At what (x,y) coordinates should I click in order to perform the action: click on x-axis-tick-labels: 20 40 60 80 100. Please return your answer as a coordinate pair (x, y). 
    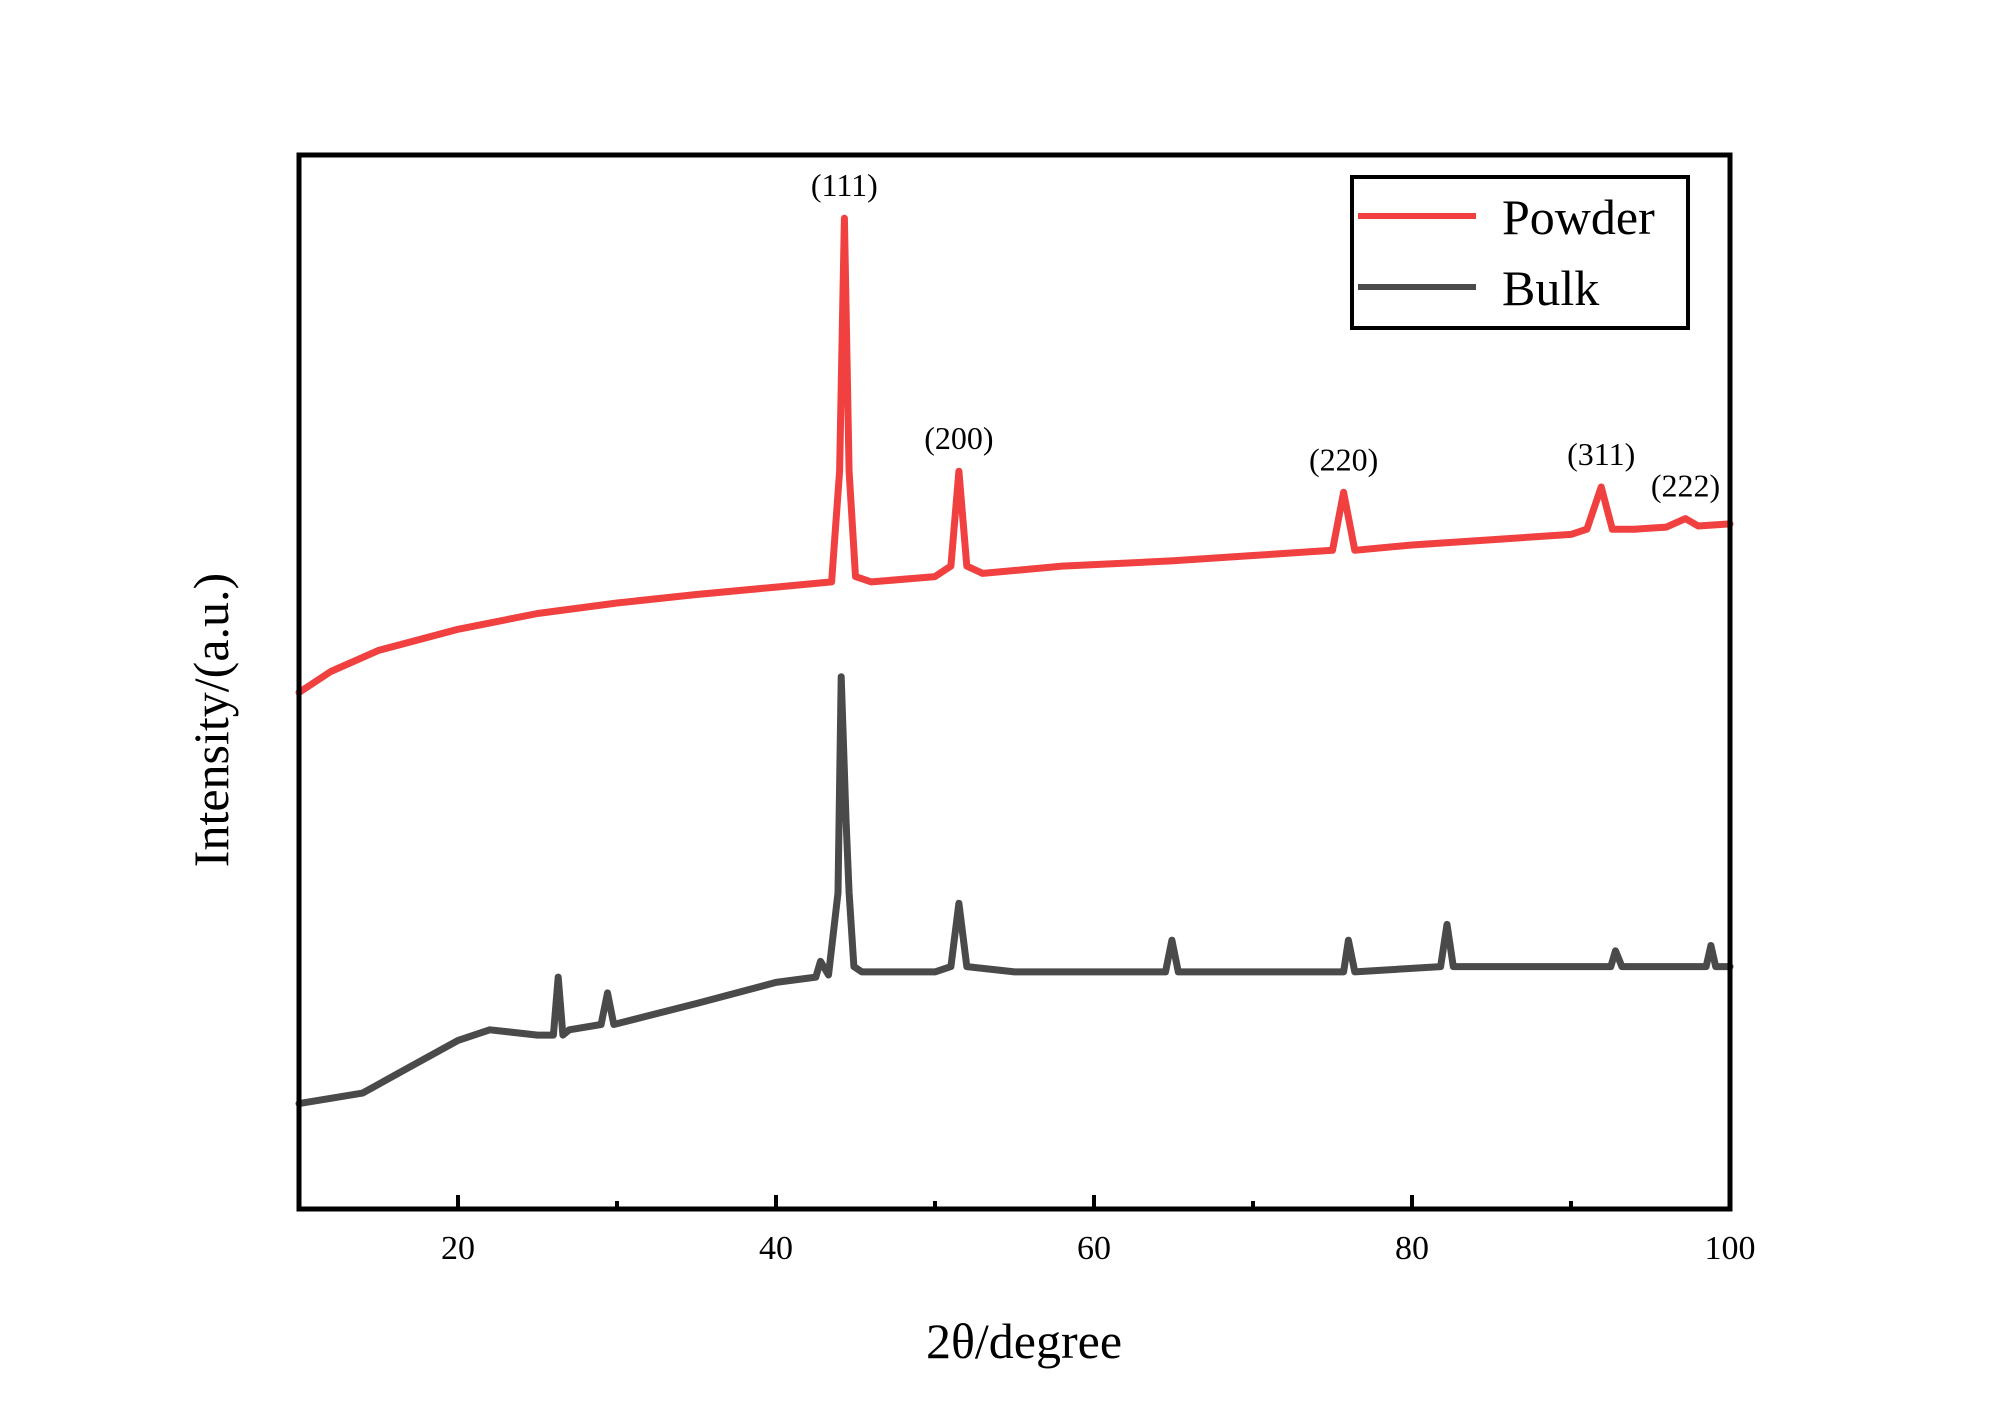
    Looking at the image, I should click on (1098, 1248).